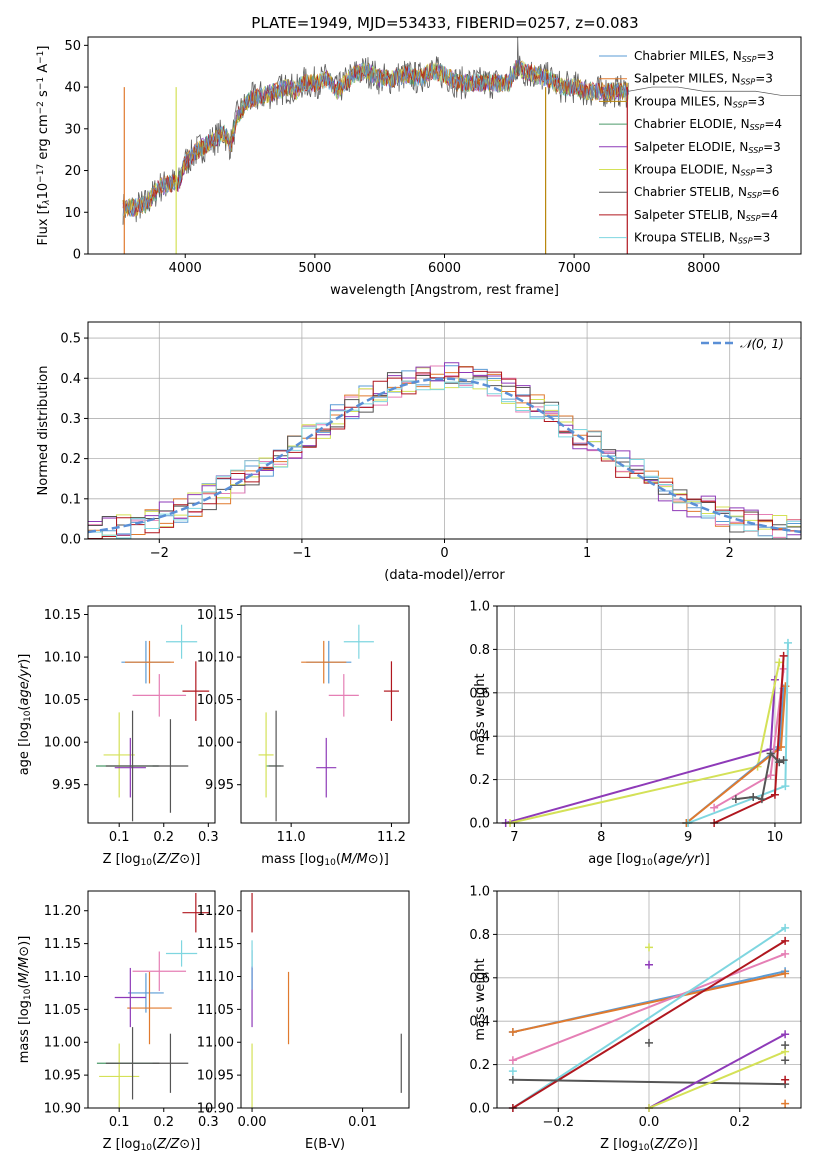  I want to click on y-axis-label: age [log10(age/yr)], so click(25, 715).